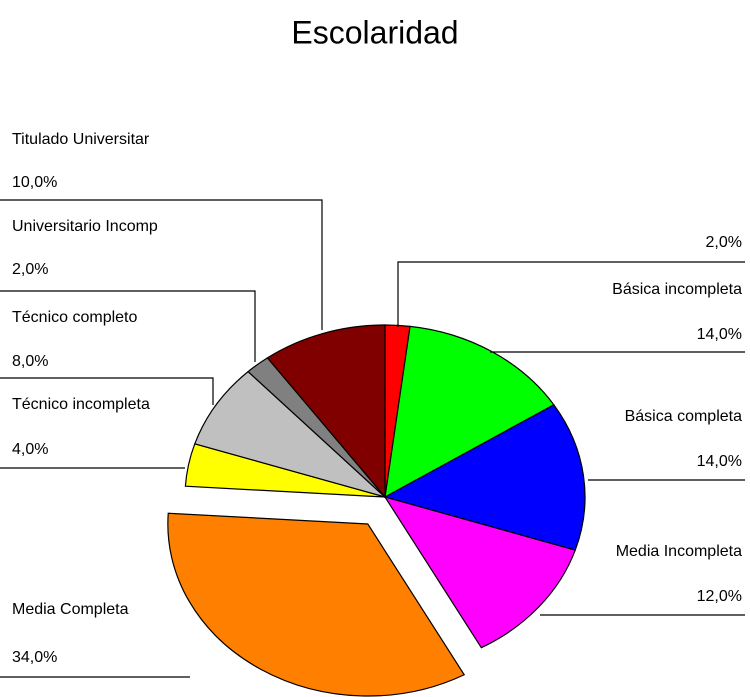 The width and height of the screenshot is (750, 697). Describe the element at coordinates (74, 317) in the screenshot. I see `slice-label: Técnico completo` at that location.